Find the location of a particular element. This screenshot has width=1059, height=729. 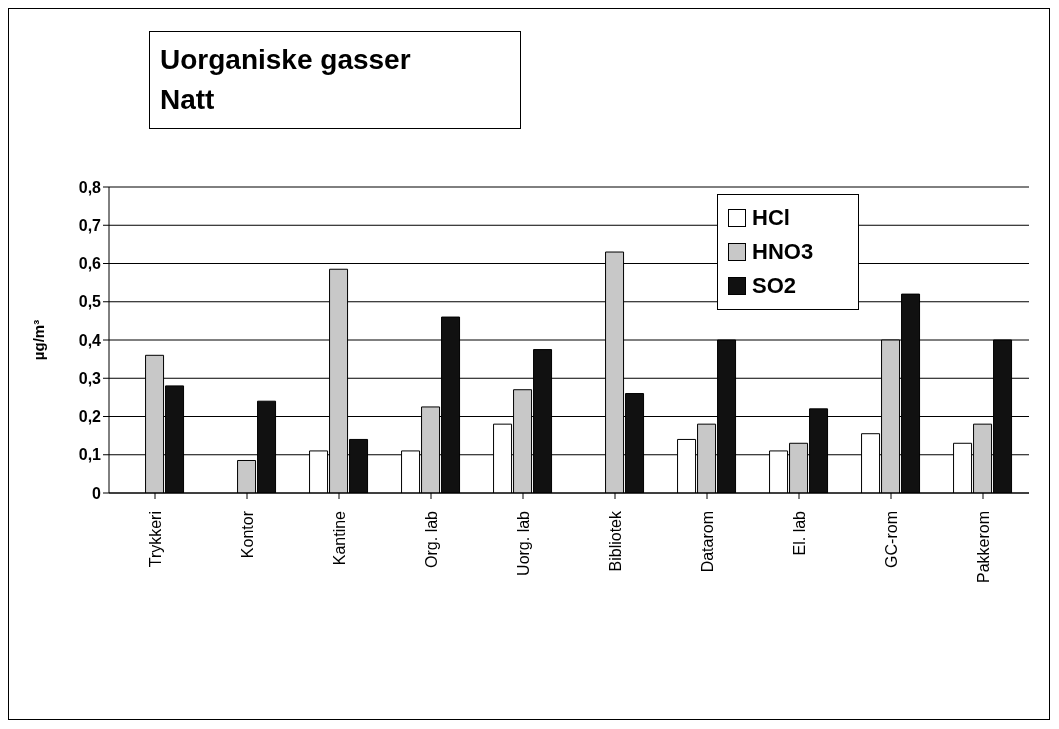

legend-label: SO2 is located at coordinates (774, 286).